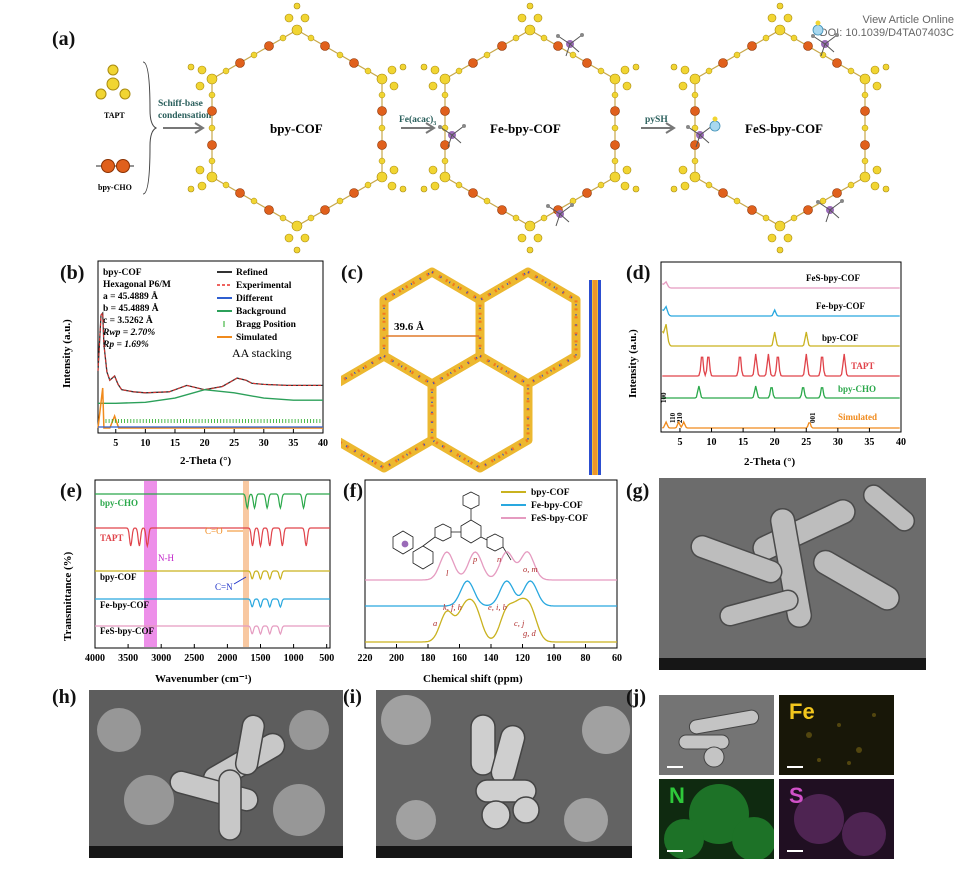 The width and height of the screenshot is (962, 871). Describe the element at coordinates (185, 116) in the screenshot. I see `step1-line2: condensation` at that location.